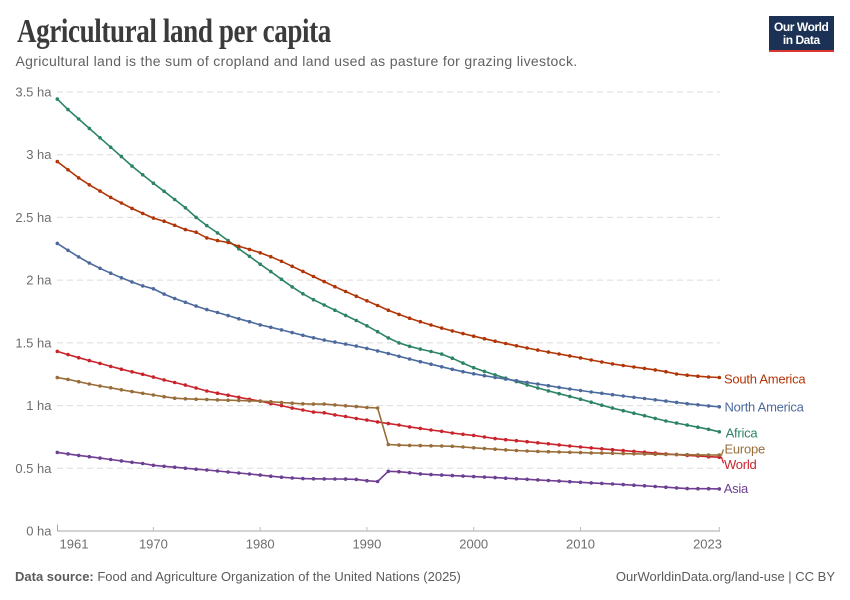 The height and width of the screenshot is (600, 850). Describe the element at coordinates (366, 544) in the screenshot. I see `svg-text: 1990` at that location.